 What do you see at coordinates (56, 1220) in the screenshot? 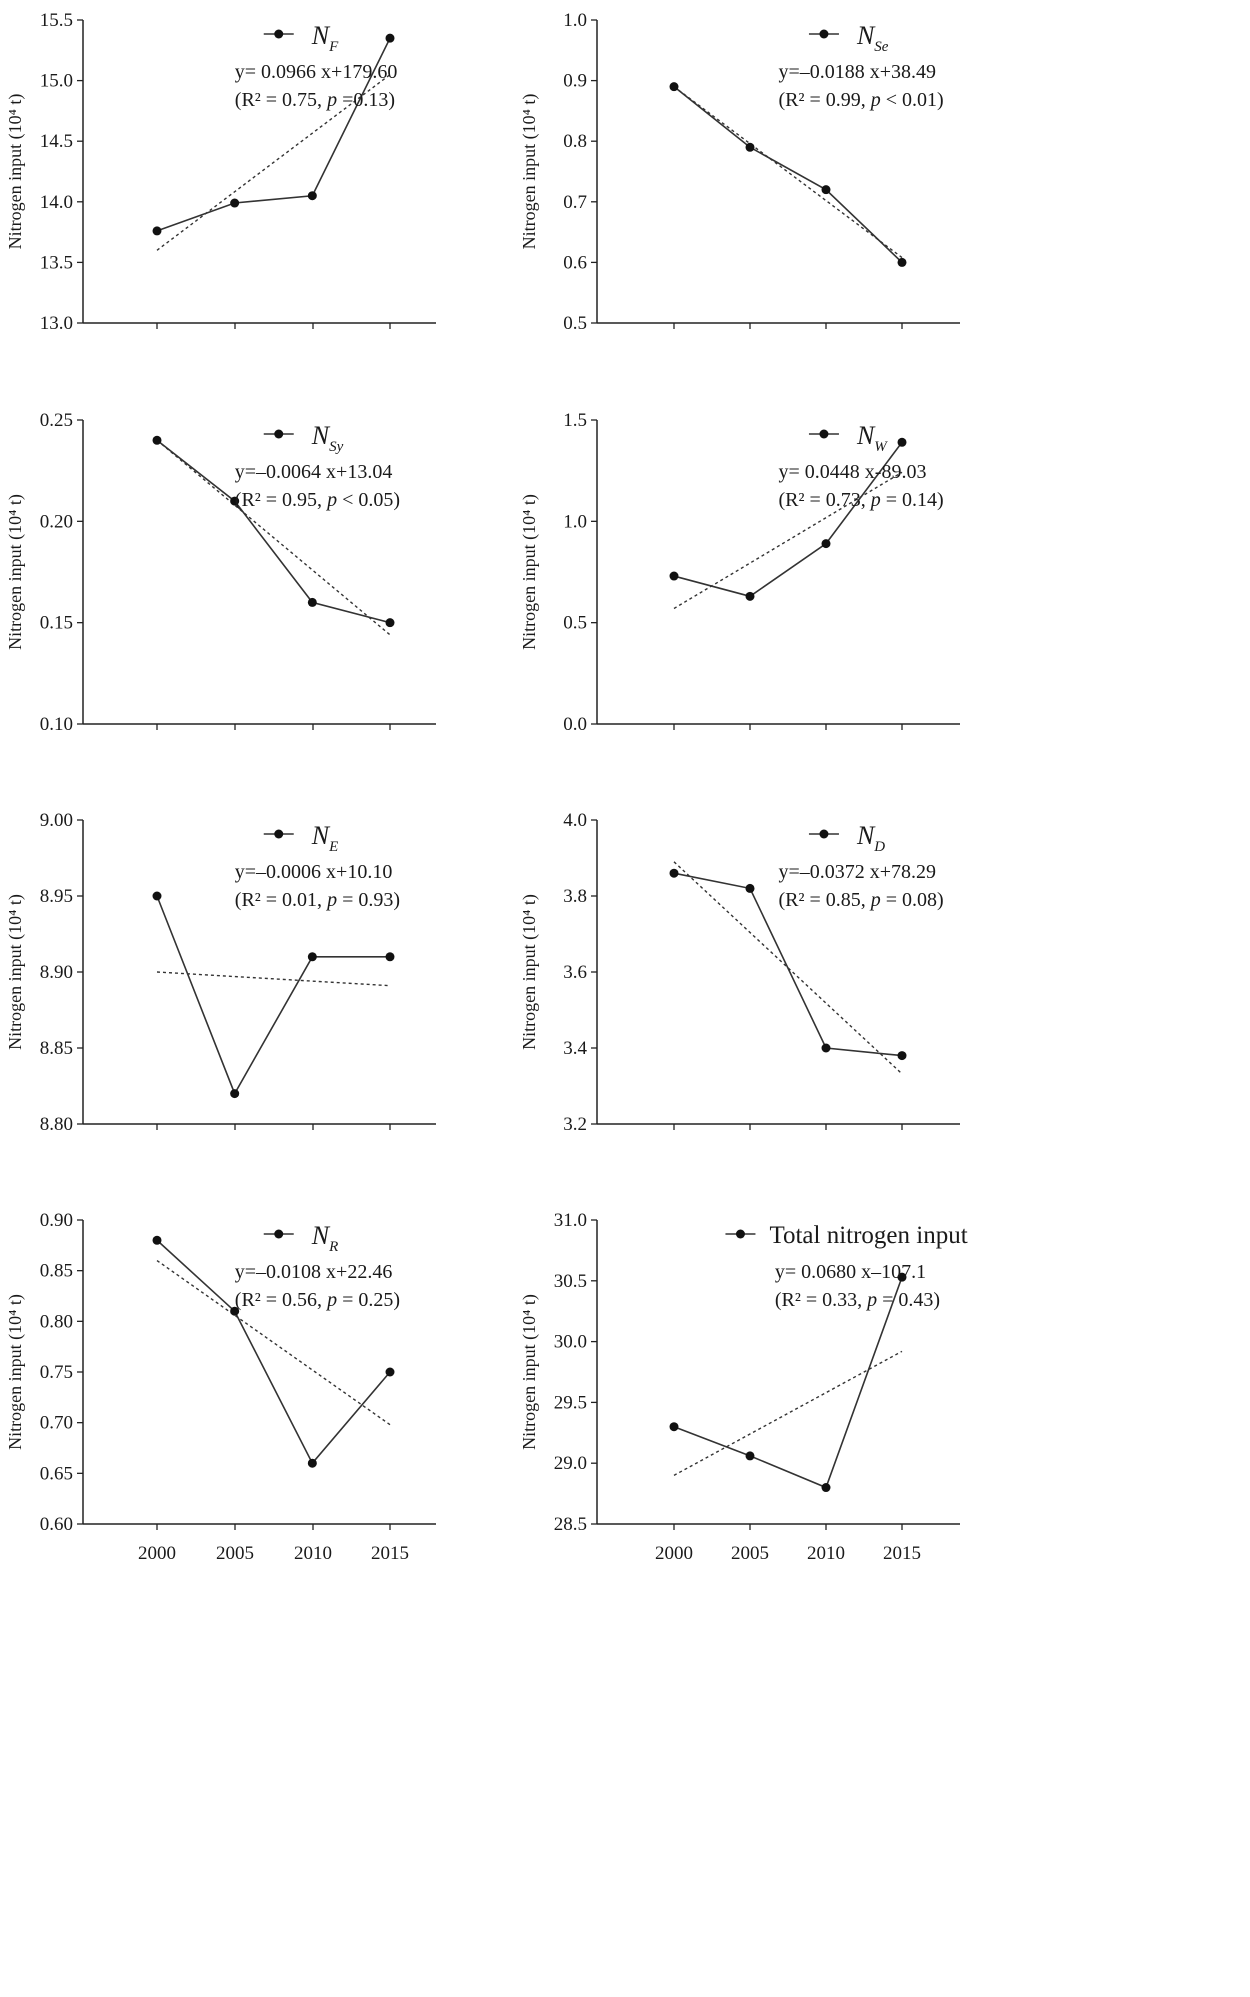
I see `y-tick-label: 0.90` at bounding box center [56, 1220].